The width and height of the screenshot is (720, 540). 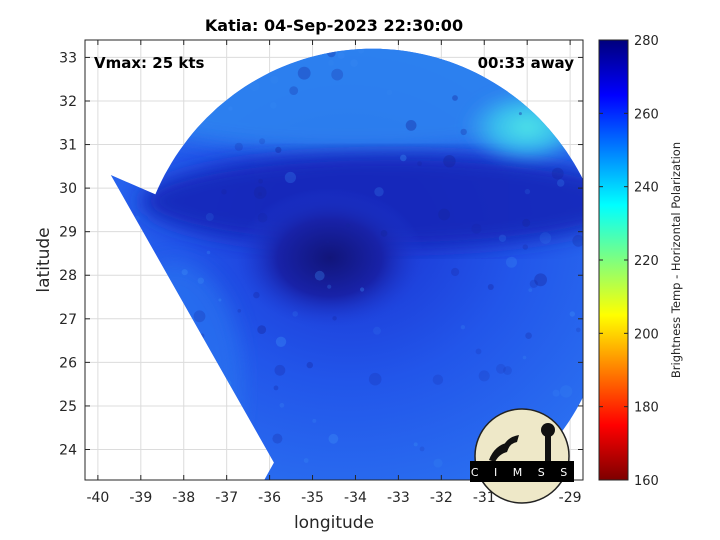 What do you see at coordinates (226, 498) in the screenshot?
I see `x-tick-label: -37` at bounding box center [226, 498].